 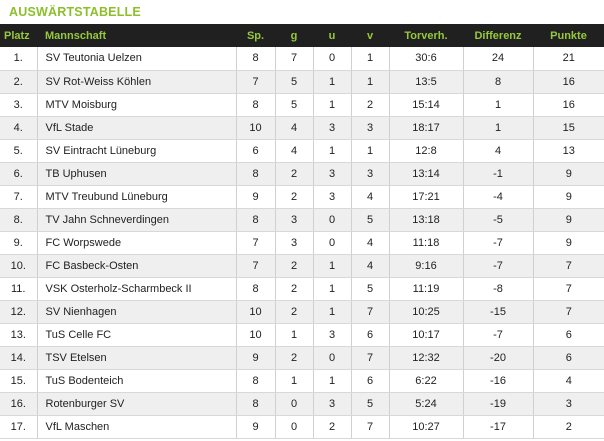 What do you see at coordinates (18, 312) in the screenshot?
I see `platz-cell: 12.` at bounding box center [18, 312].